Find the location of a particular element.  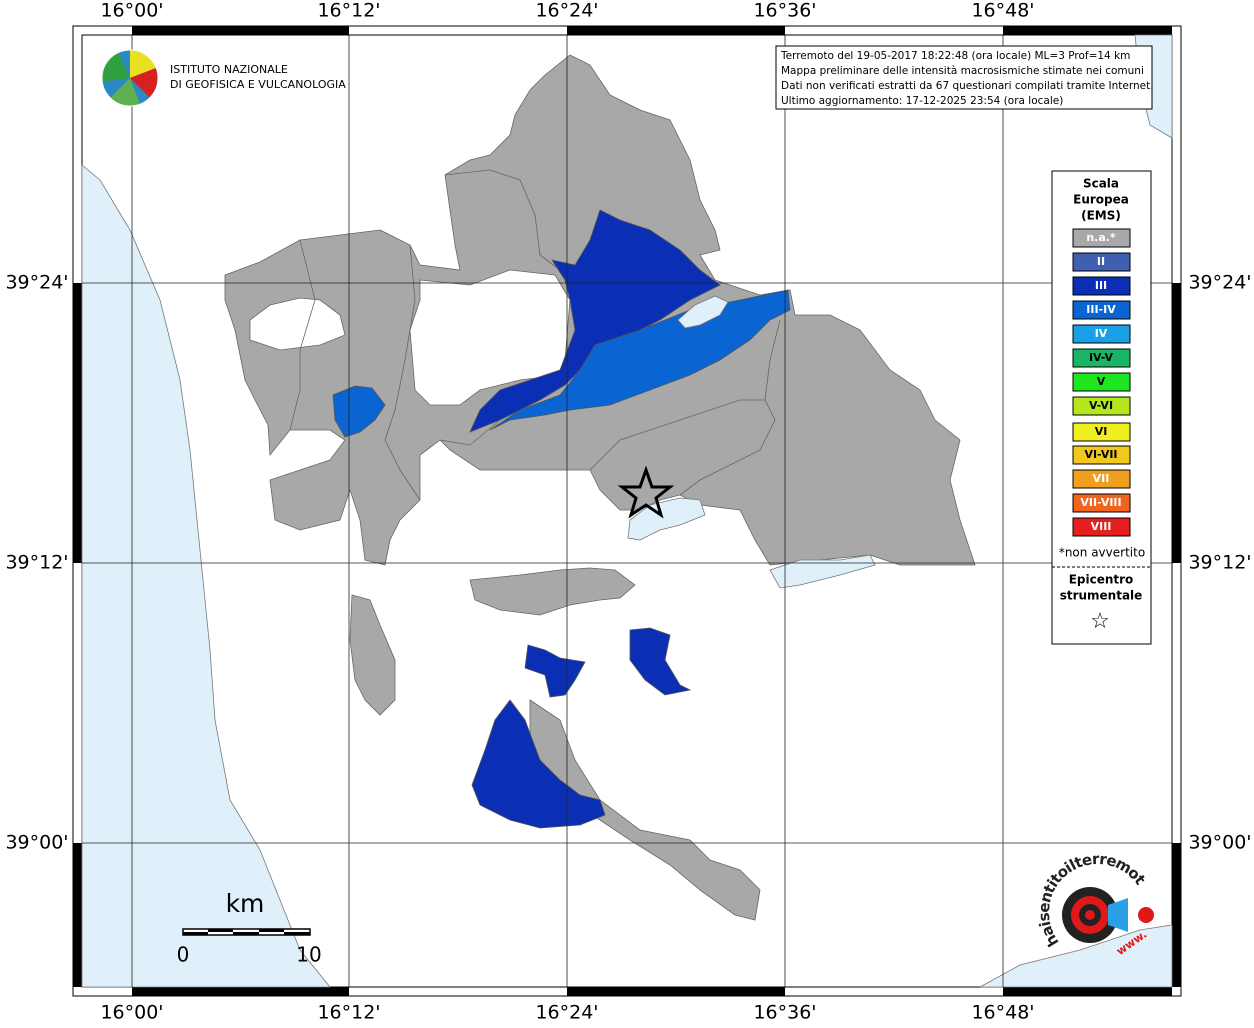

scale-bar: km 0 10 is located at coordinates (249, 928).